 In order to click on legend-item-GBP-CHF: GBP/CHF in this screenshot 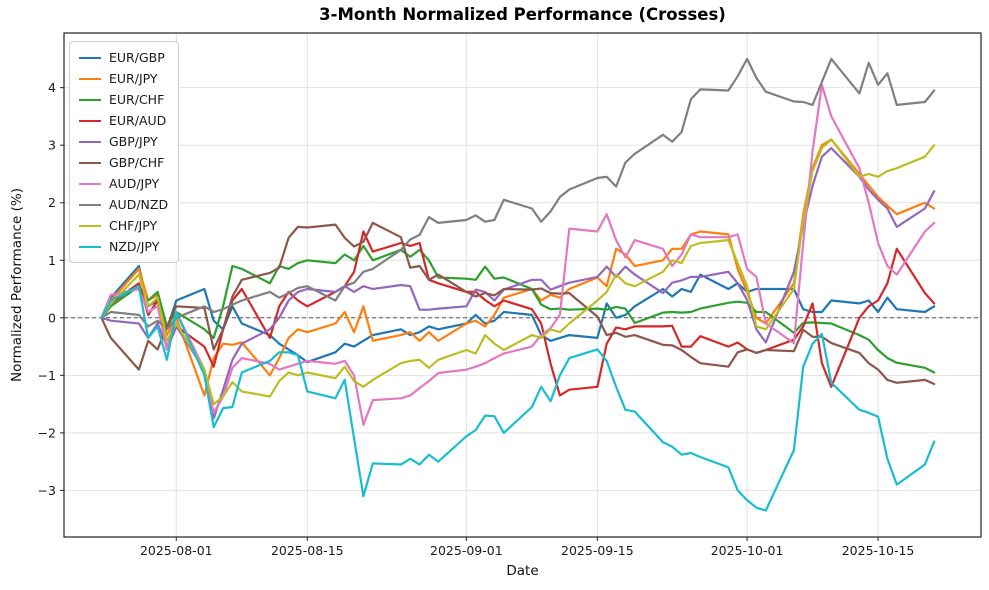, I will do `click(123, 162)`.